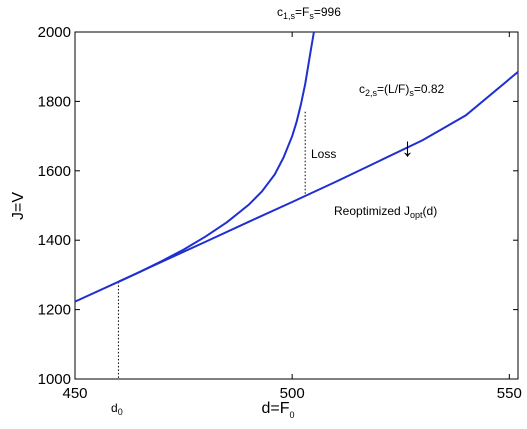 This screenshot has width=527, height=429. I want to click on x-tick-label: 500, so click(292, 393).